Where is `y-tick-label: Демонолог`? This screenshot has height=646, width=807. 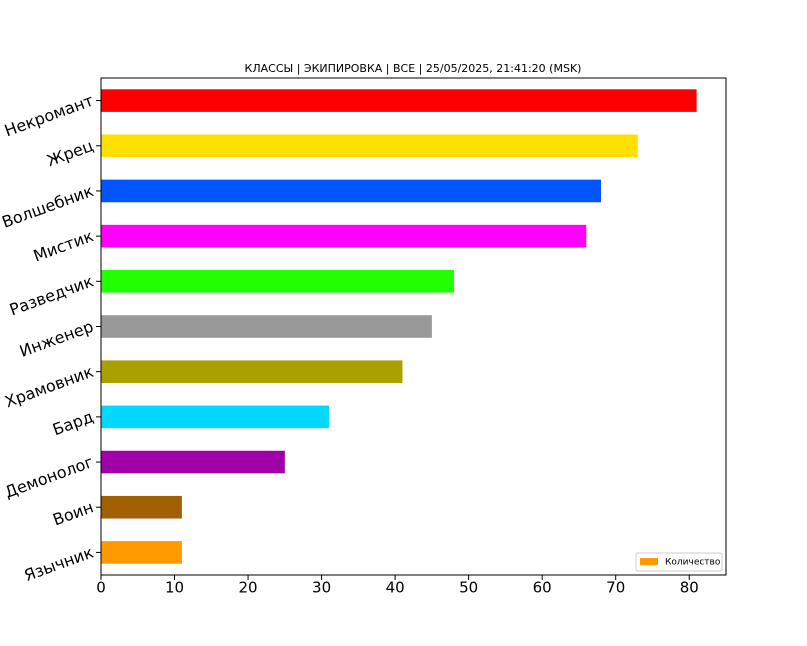
y-tick-label: Демонолог is located at coordinates (49, 477).